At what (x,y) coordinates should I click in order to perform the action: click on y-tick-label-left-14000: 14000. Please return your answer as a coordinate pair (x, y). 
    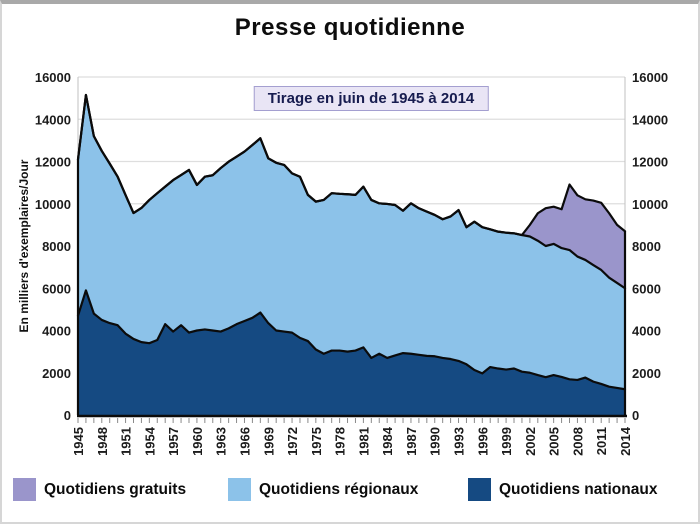
    Looking at the image, I should click on (53, 119).